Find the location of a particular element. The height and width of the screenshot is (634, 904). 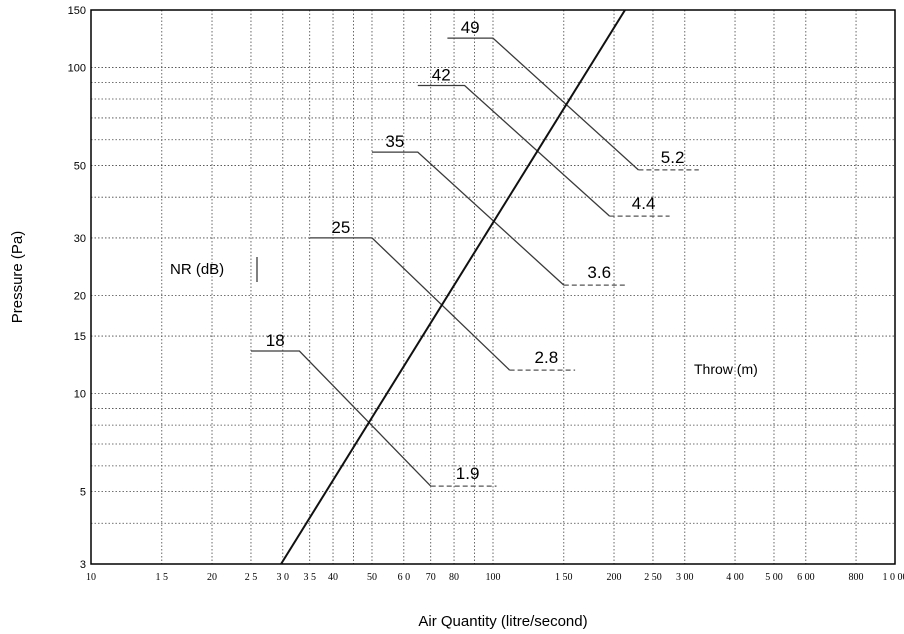

x-tick-label: 800 is located at coordinates (856, 577).